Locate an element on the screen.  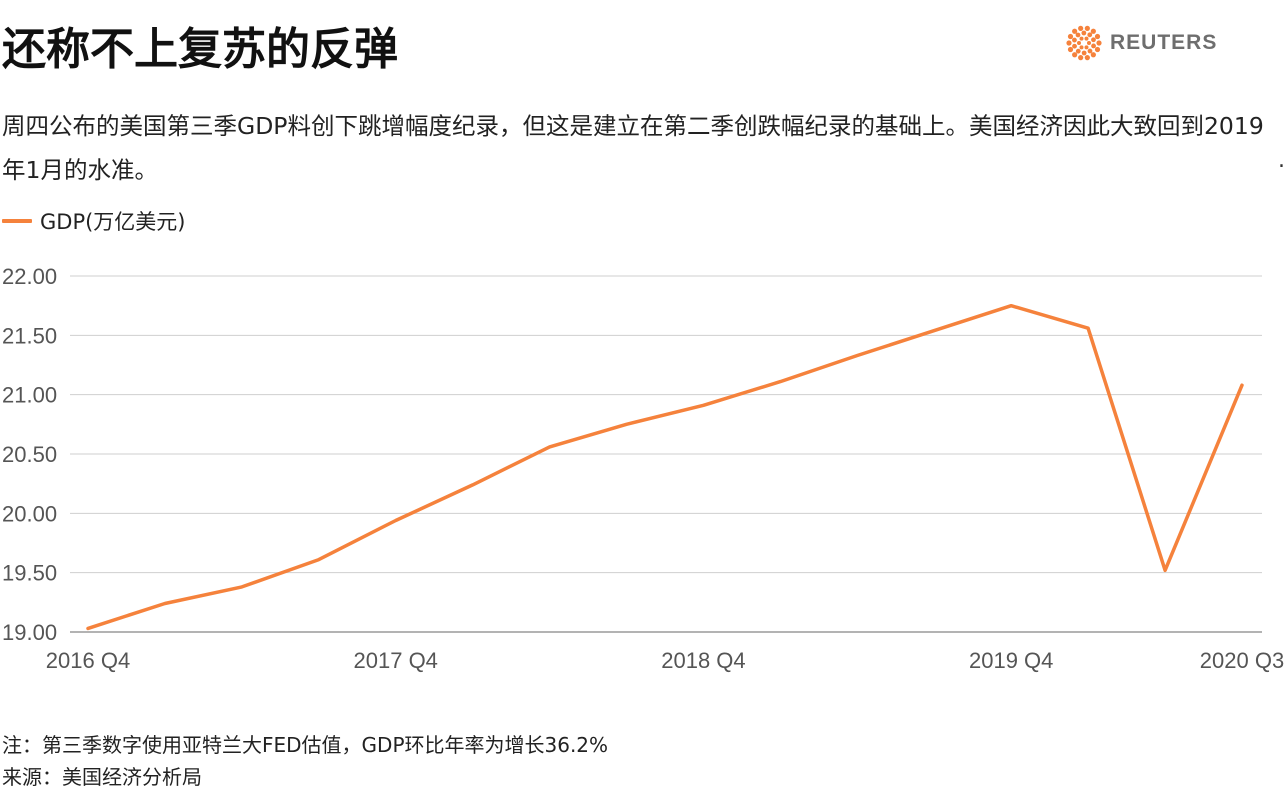
x-tick-label: 2020 Q3 is located at coordinates (1242, 660).